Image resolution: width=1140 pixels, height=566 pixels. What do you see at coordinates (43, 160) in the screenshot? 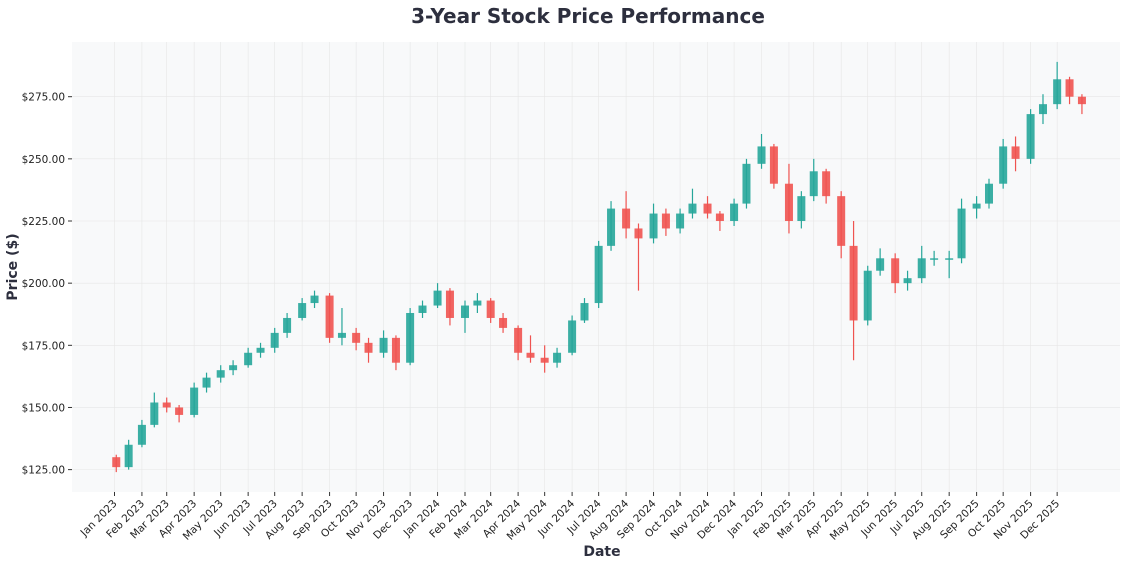
I see `y-tick-label: $250.00` at bounding box center [43, 160].